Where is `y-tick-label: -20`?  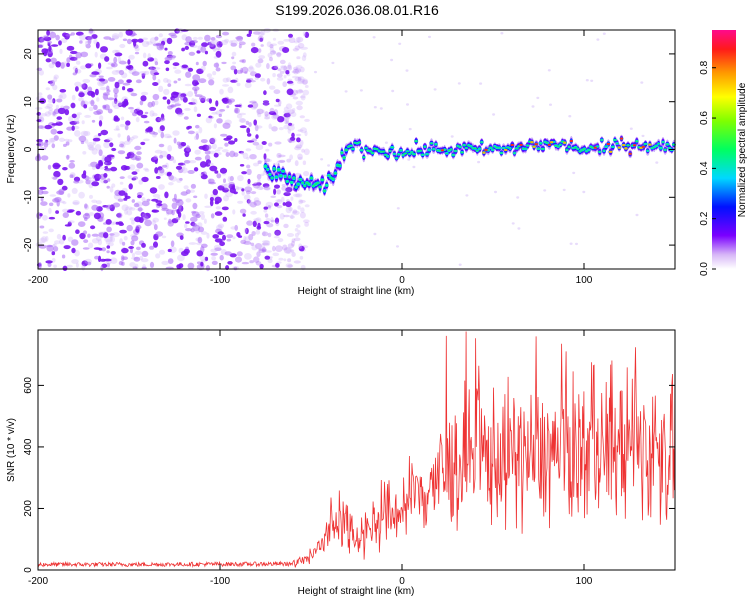
y-tick-label: -20 is located at coordinates (28, 244).